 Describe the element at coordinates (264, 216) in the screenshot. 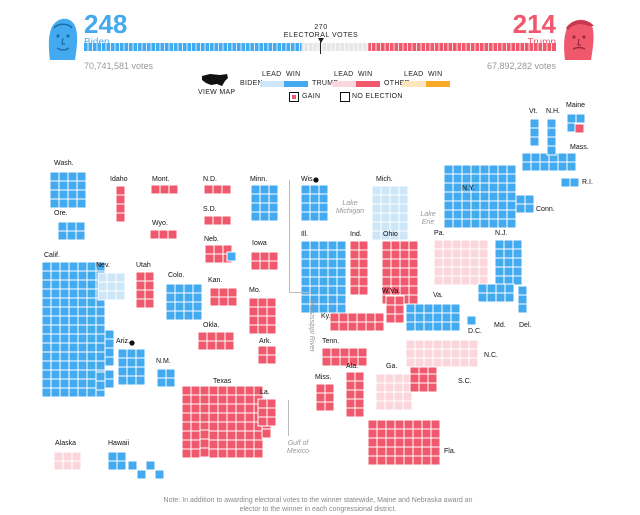

I see `state-tile-minn` at that location.